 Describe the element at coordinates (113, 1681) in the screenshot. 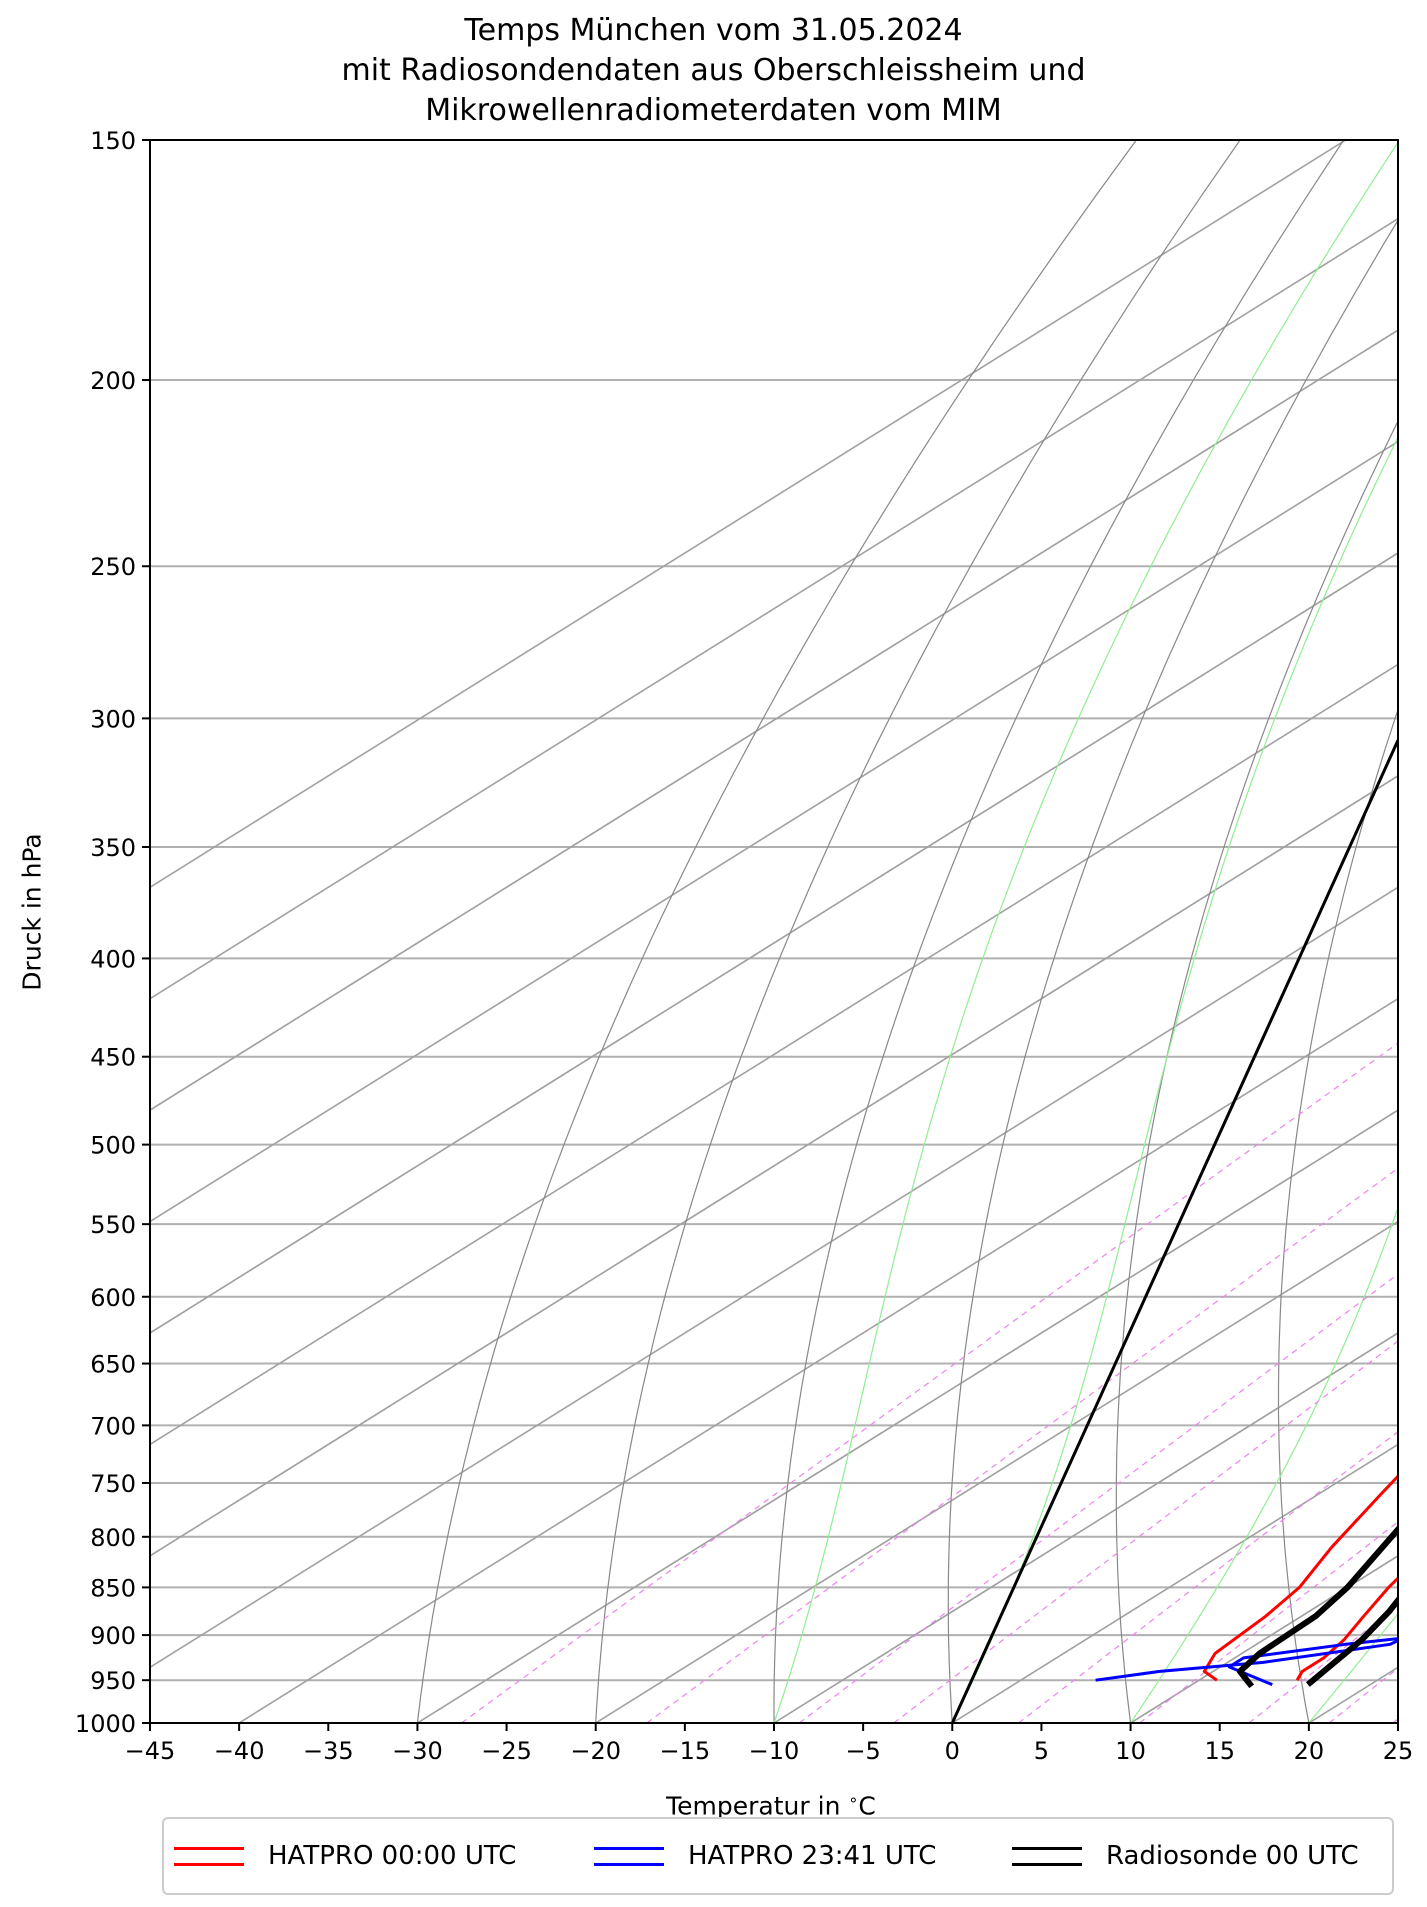

I see `y-tick-label: 950` at that location.